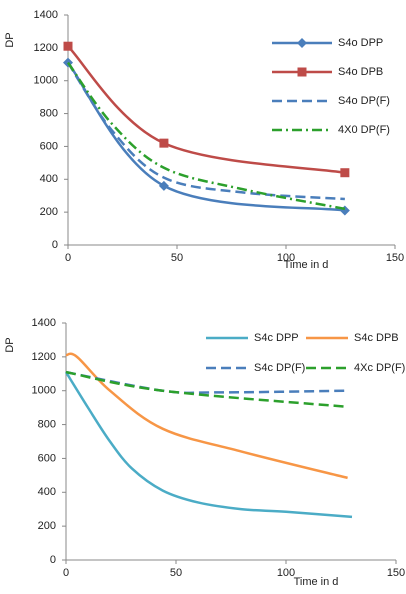  I want to click on legend-label: S4c DP(F), so click(279, 368).